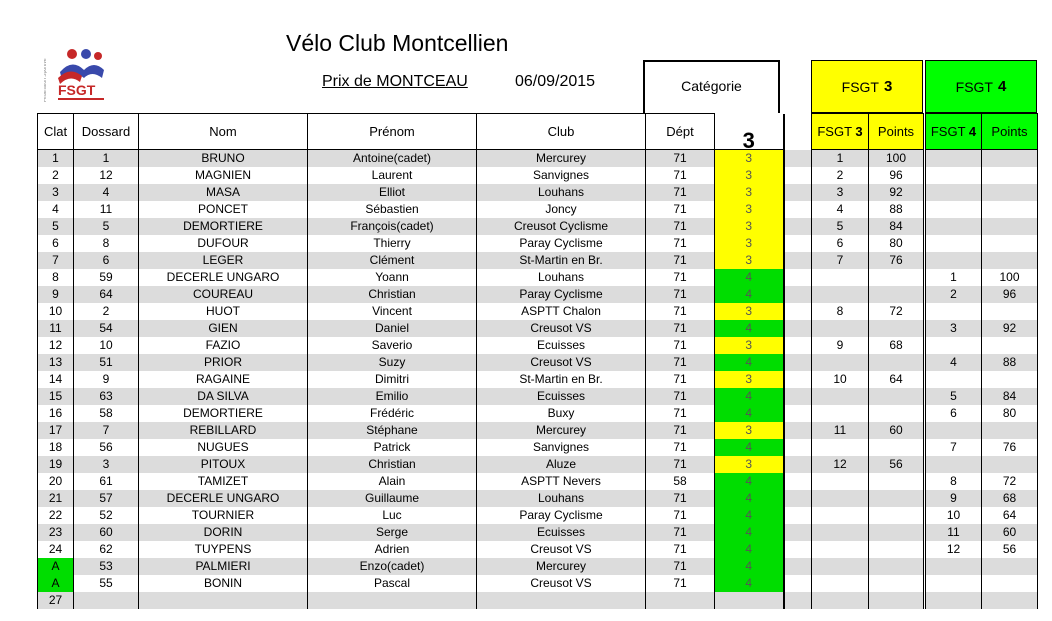 Image resolution: width=1052 pixels, height=621 pixels. What do you see at coordinates (106, 226) in the screenshot?
I see `dossard-cell: 5` at bounding box center [106, 226].